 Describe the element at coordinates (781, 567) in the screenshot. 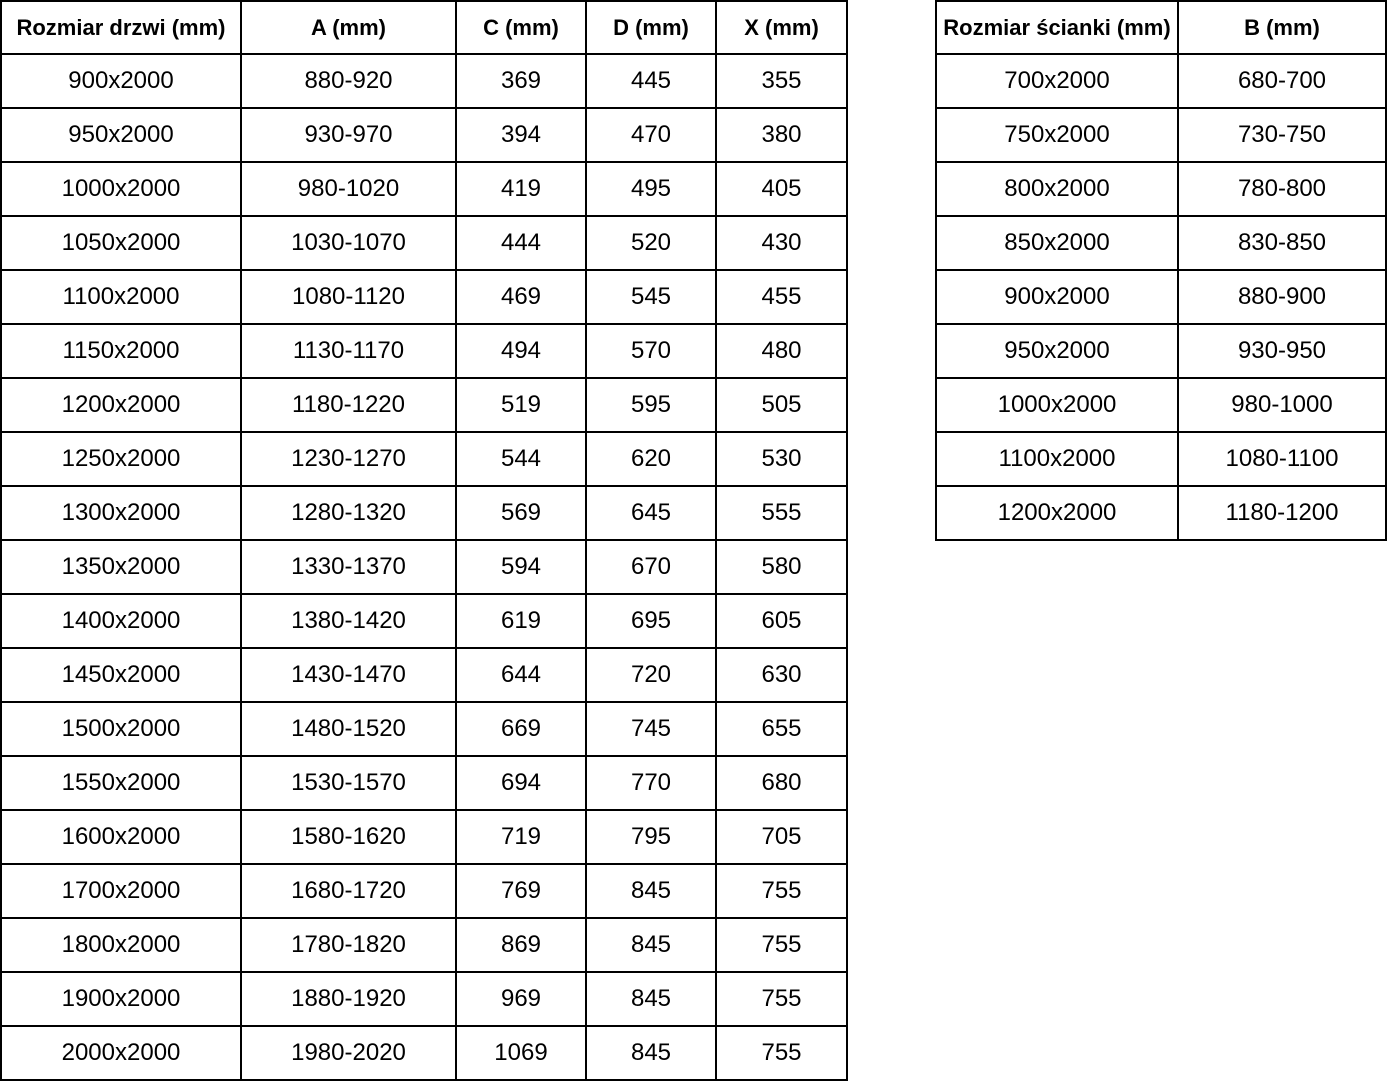

I see `table-cell: 580` at that location.